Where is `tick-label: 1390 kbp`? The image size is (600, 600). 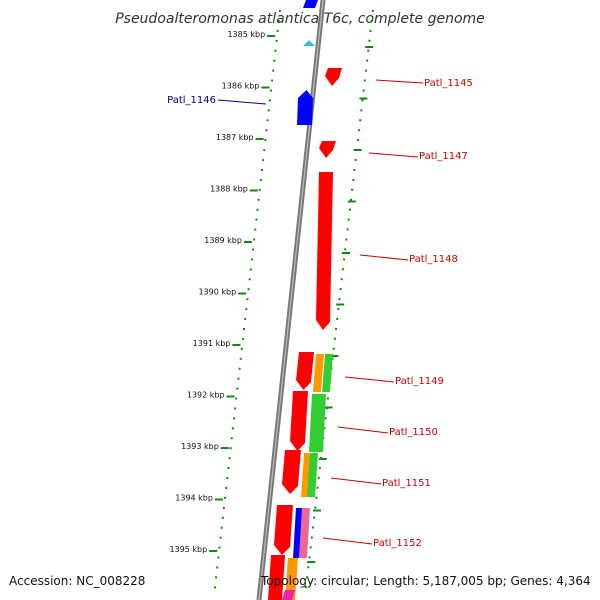
tick-label: 1390 kbp is located at coordinates (217, 292).